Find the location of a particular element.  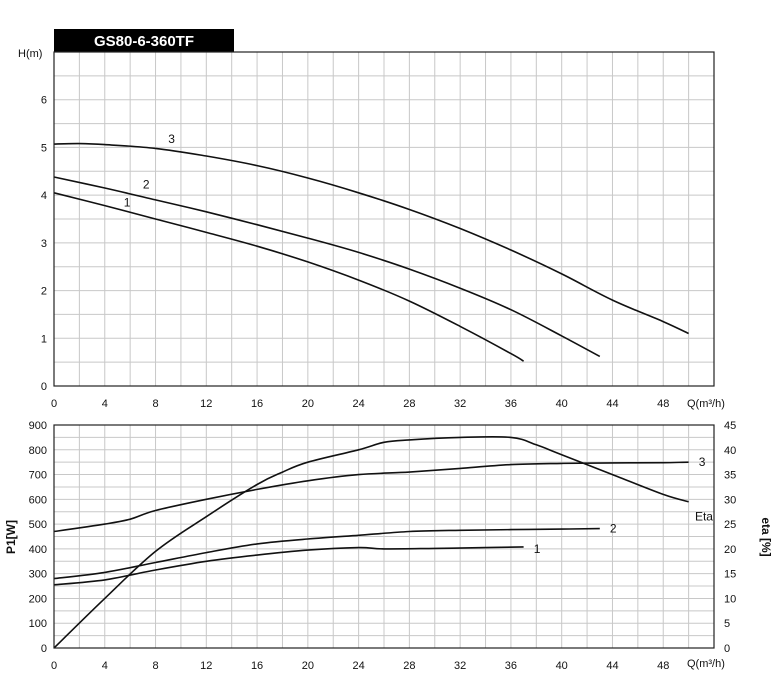

power-x-tick: 40 is located at coordinates (562, 666).